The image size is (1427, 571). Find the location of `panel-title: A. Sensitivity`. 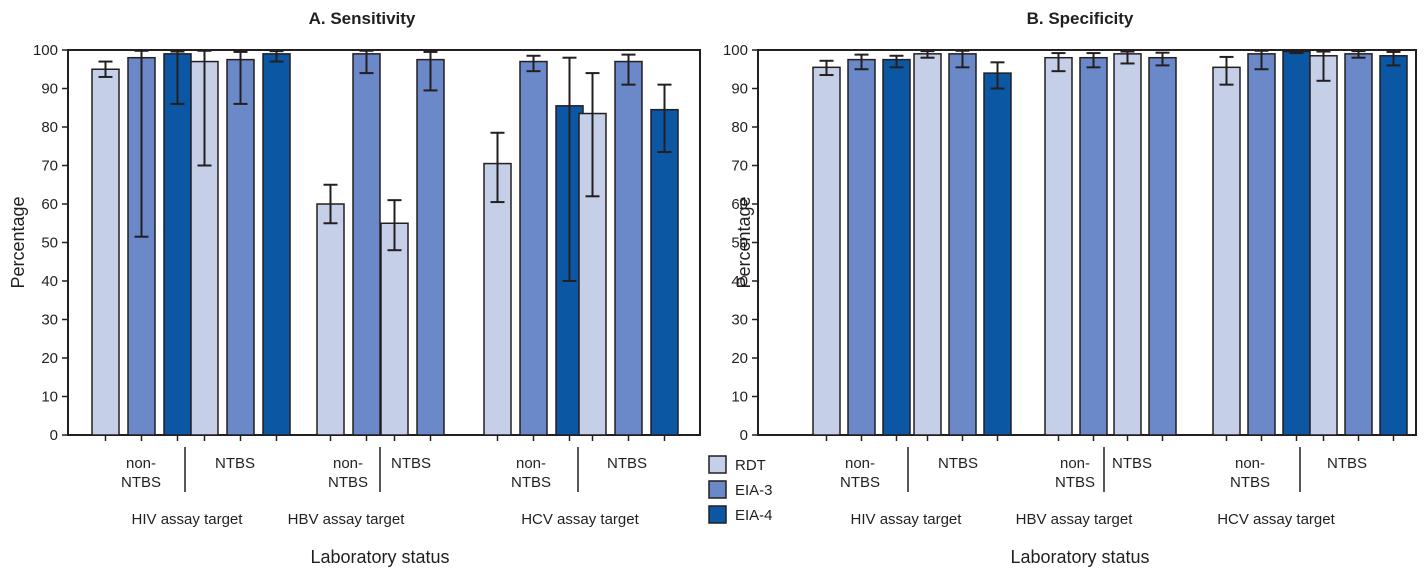

panel-title: A. Sensitivity is located at coordinates (362, 18).